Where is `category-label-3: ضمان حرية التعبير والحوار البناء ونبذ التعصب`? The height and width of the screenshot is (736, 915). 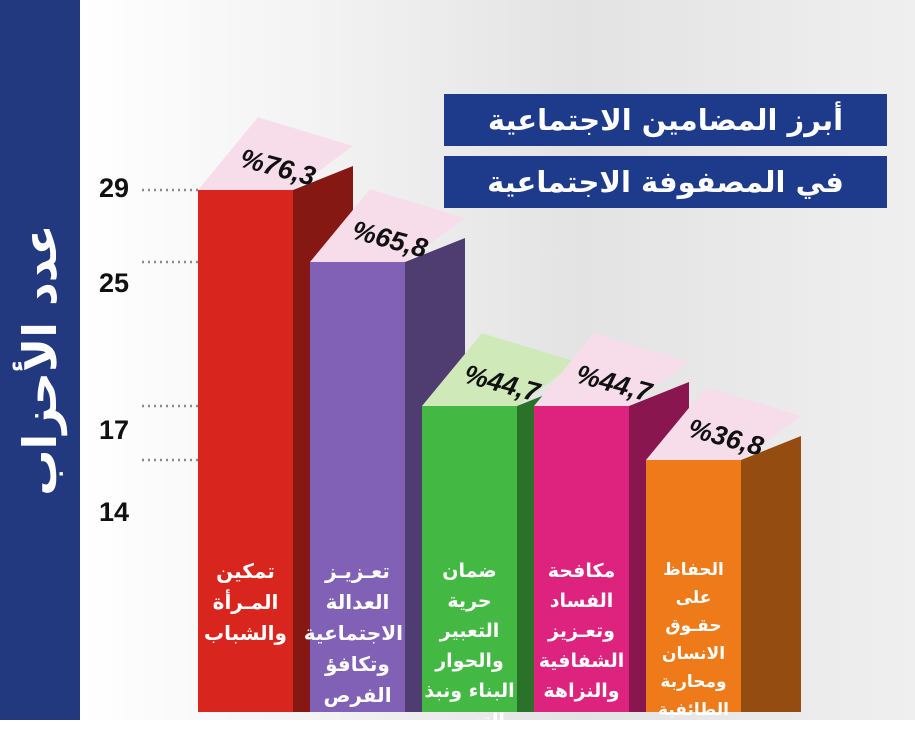
category-label-3: ضمان حرية التعبير والحوار البناء ونبذ التعصب is located at coordinates (469, 646).